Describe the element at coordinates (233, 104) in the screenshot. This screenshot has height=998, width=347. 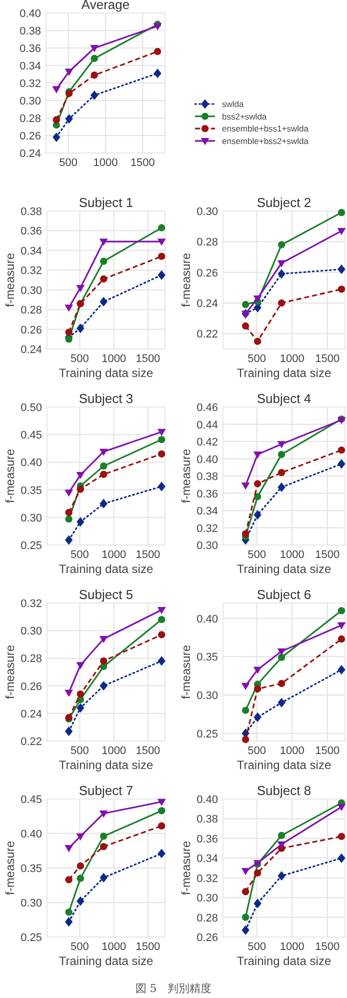
I see `legend-label: swlda` at that location.